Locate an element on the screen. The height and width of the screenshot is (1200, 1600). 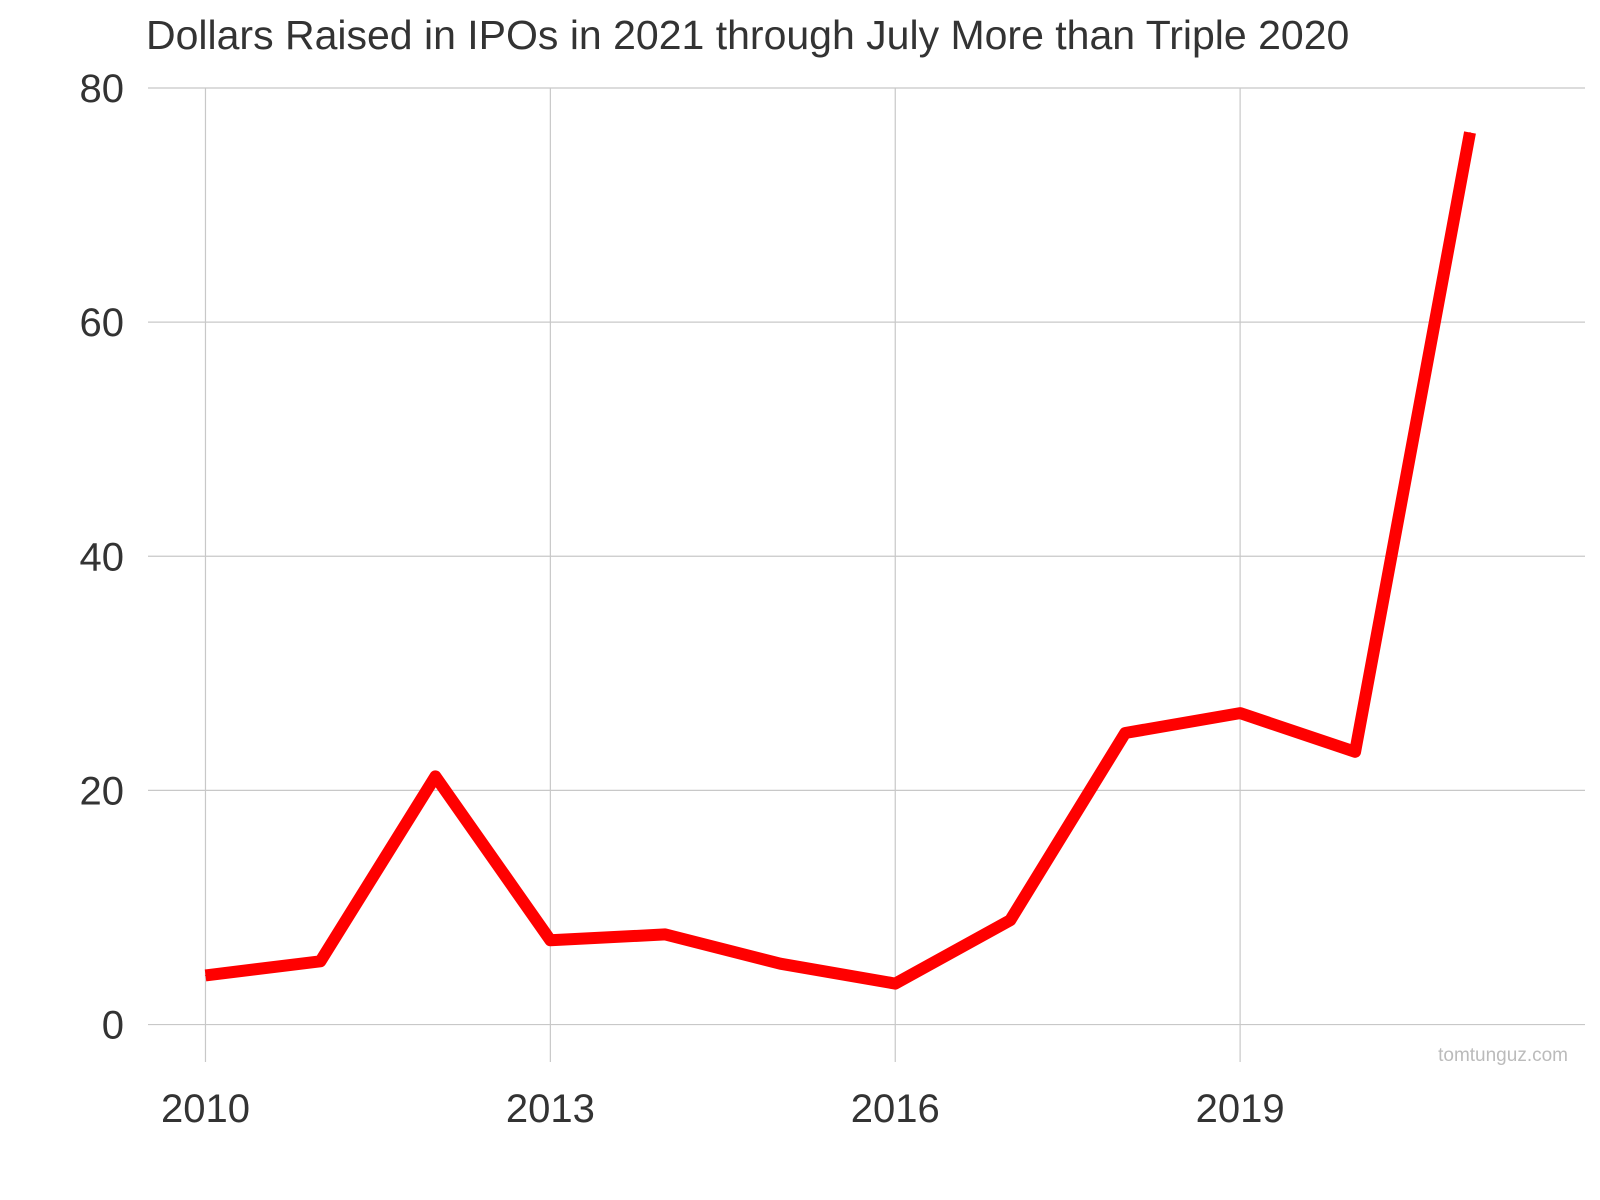
watermark: tomtunguz.com is located at coordinates (1503, 1055).